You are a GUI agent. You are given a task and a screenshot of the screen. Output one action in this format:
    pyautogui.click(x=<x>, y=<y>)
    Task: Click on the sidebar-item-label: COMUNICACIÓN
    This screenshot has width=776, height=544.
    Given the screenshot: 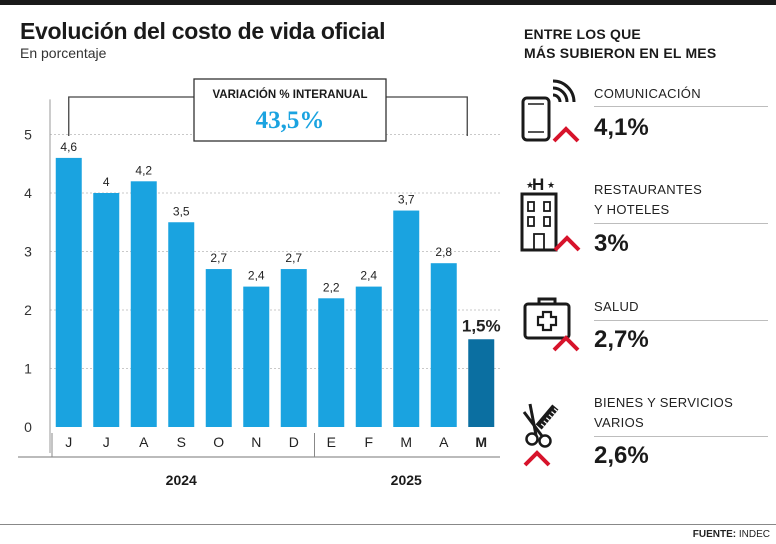 What is the action you would take?
    pyautogui.click(x=647, y=93)
    